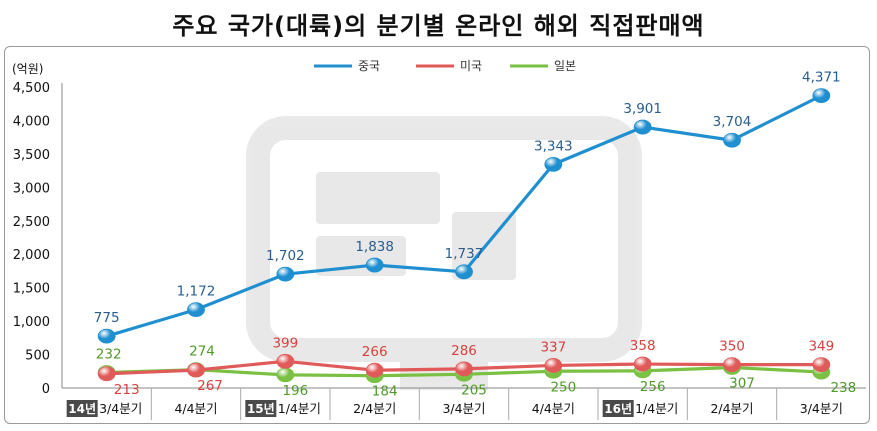 This screenshot has height=431, width=877. I want to click on y-tick-label: 3,500, so click(31, 155).